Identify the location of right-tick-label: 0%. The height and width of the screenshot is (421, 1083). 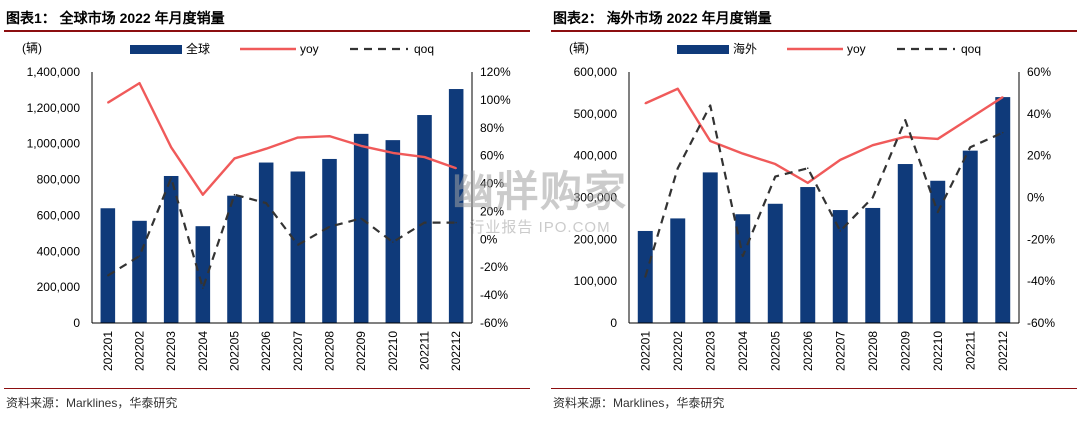
(489, 239).